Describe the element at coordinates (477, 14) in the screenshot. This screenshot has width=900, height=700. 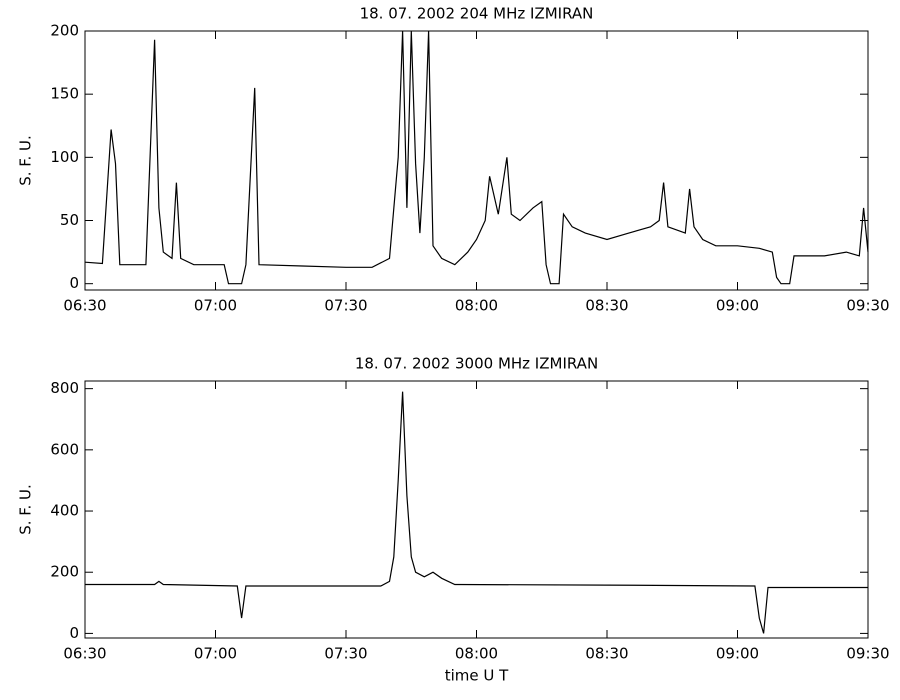
I see `chart-title: 18. 07. 2002 204 MHz IZMIRAN` at that location.